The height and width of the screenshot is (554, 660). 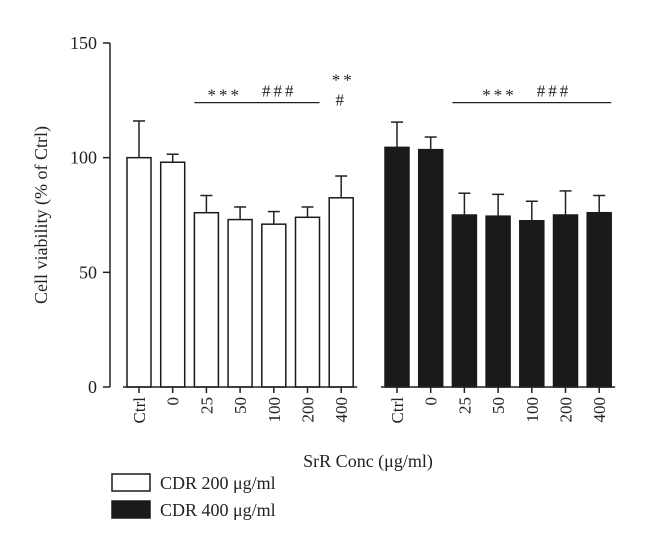 What do you see at coordinates (83, 43) in the screenshot?
I see `y-tick-label: 150` at bounding box center [83, 43].